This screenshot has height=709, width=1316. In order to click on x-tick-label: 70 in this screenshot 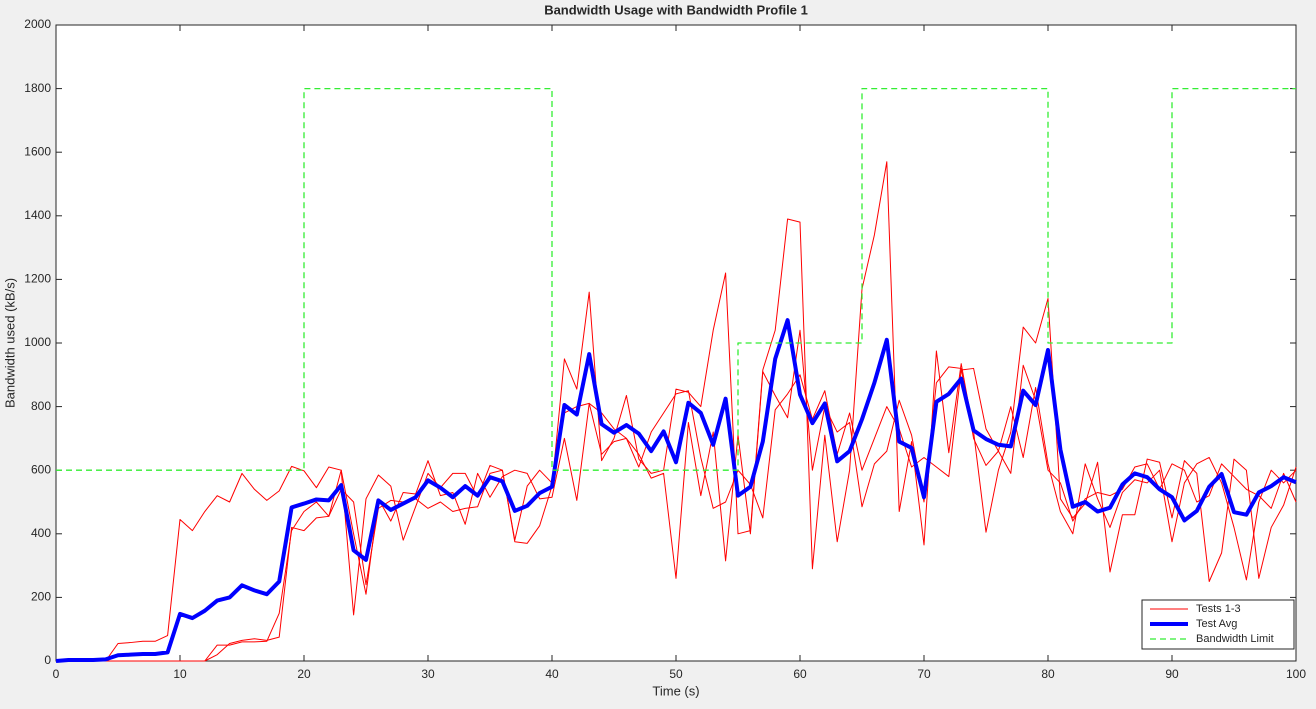, I will do `click(924, 674)`.